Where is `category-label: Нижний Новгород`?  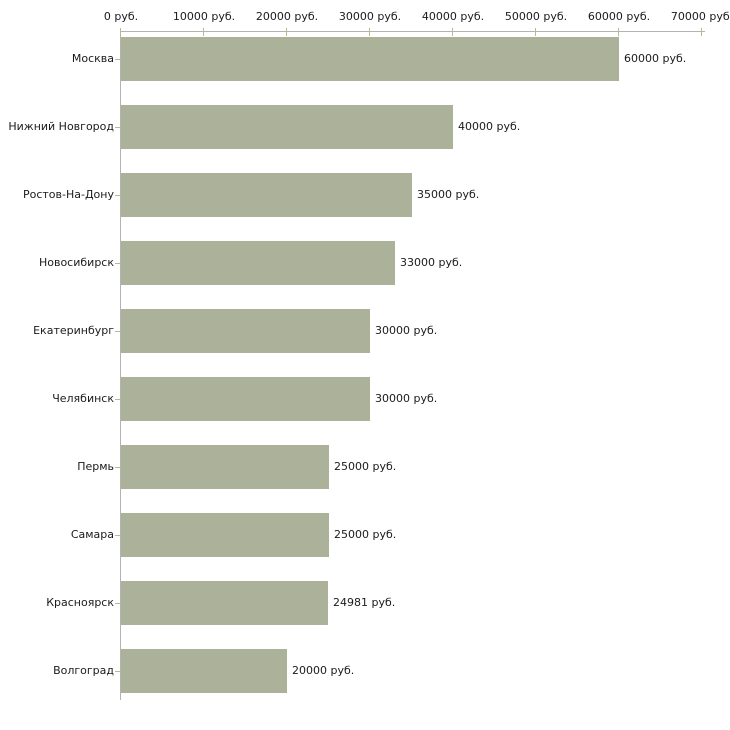
category-label: Нижний Новгород is located at coordinates (61, 126).